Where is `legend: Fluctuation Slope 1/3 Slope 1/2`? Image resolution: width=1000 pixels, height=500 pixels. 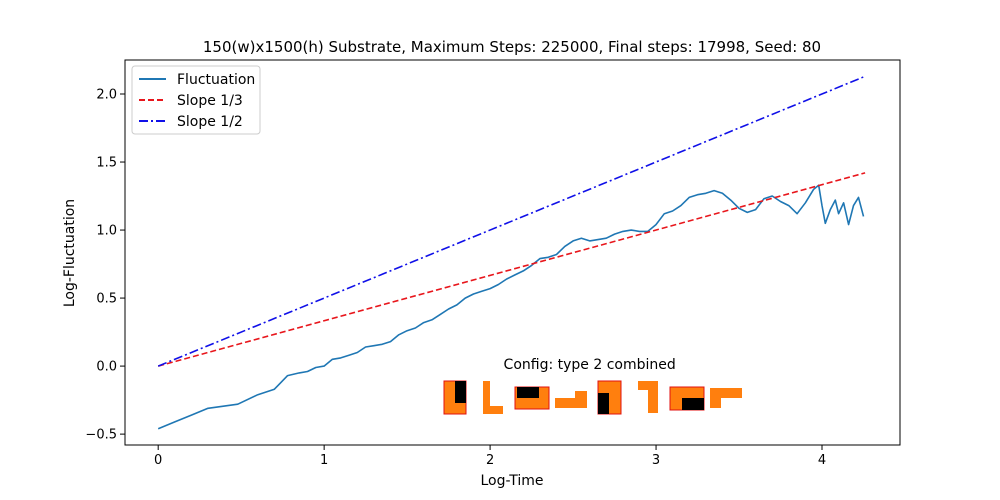 legend: Fluctuation Slope 1/3 Slope 1/2 is located at coordinates (196, 100).